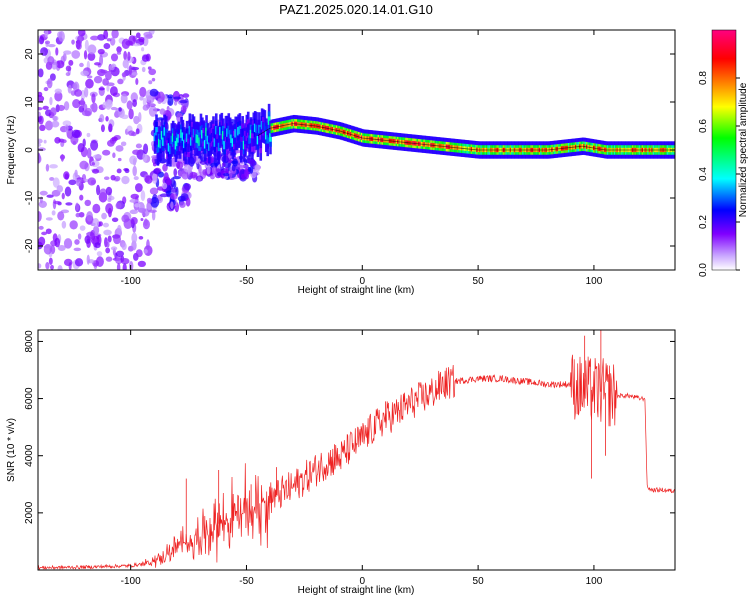 Image resolution: width=750 pixels, height=600 pixels. What do you see at coordinates (29, 512) in the screenshot?
I see `y-tick-label: 2000` at bounding box center [29, 512].